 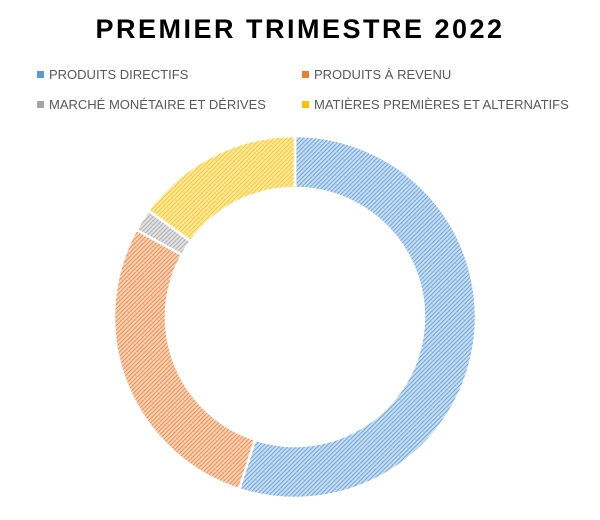 I want to click on legend-item: PRODUITS DIRECTIFS, so click(x=112, y=74).